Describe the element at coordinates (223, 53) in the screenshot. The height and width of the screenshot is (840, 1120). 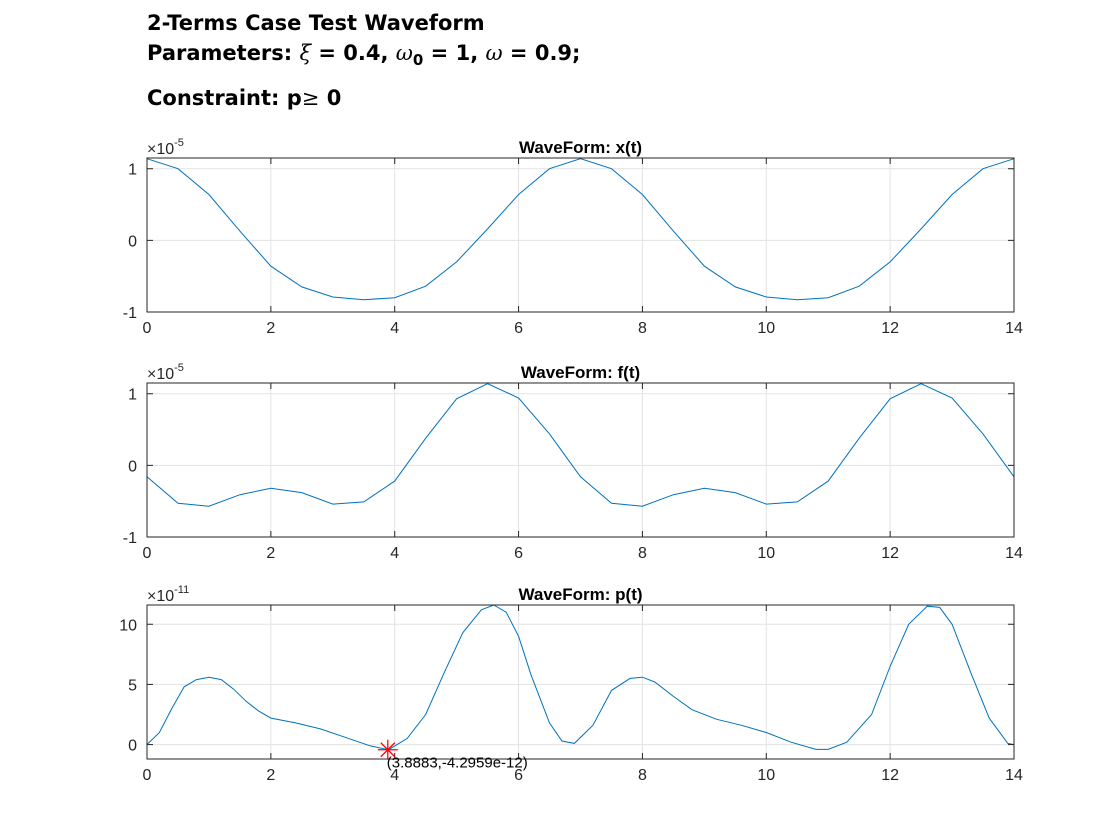
I see `parameters-prefix: Parameters:` at that location.